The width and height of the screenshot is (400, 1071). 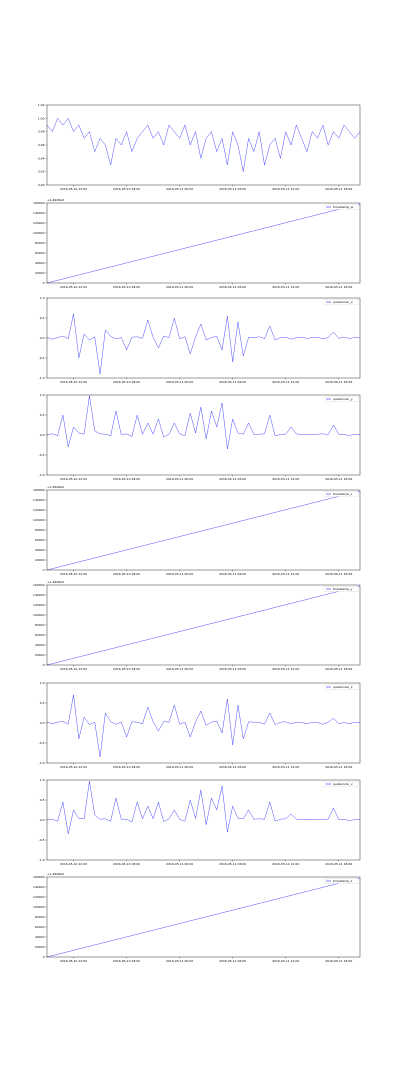 I want to click on legend-label: quaternion_x, so click(x=343, y=302).